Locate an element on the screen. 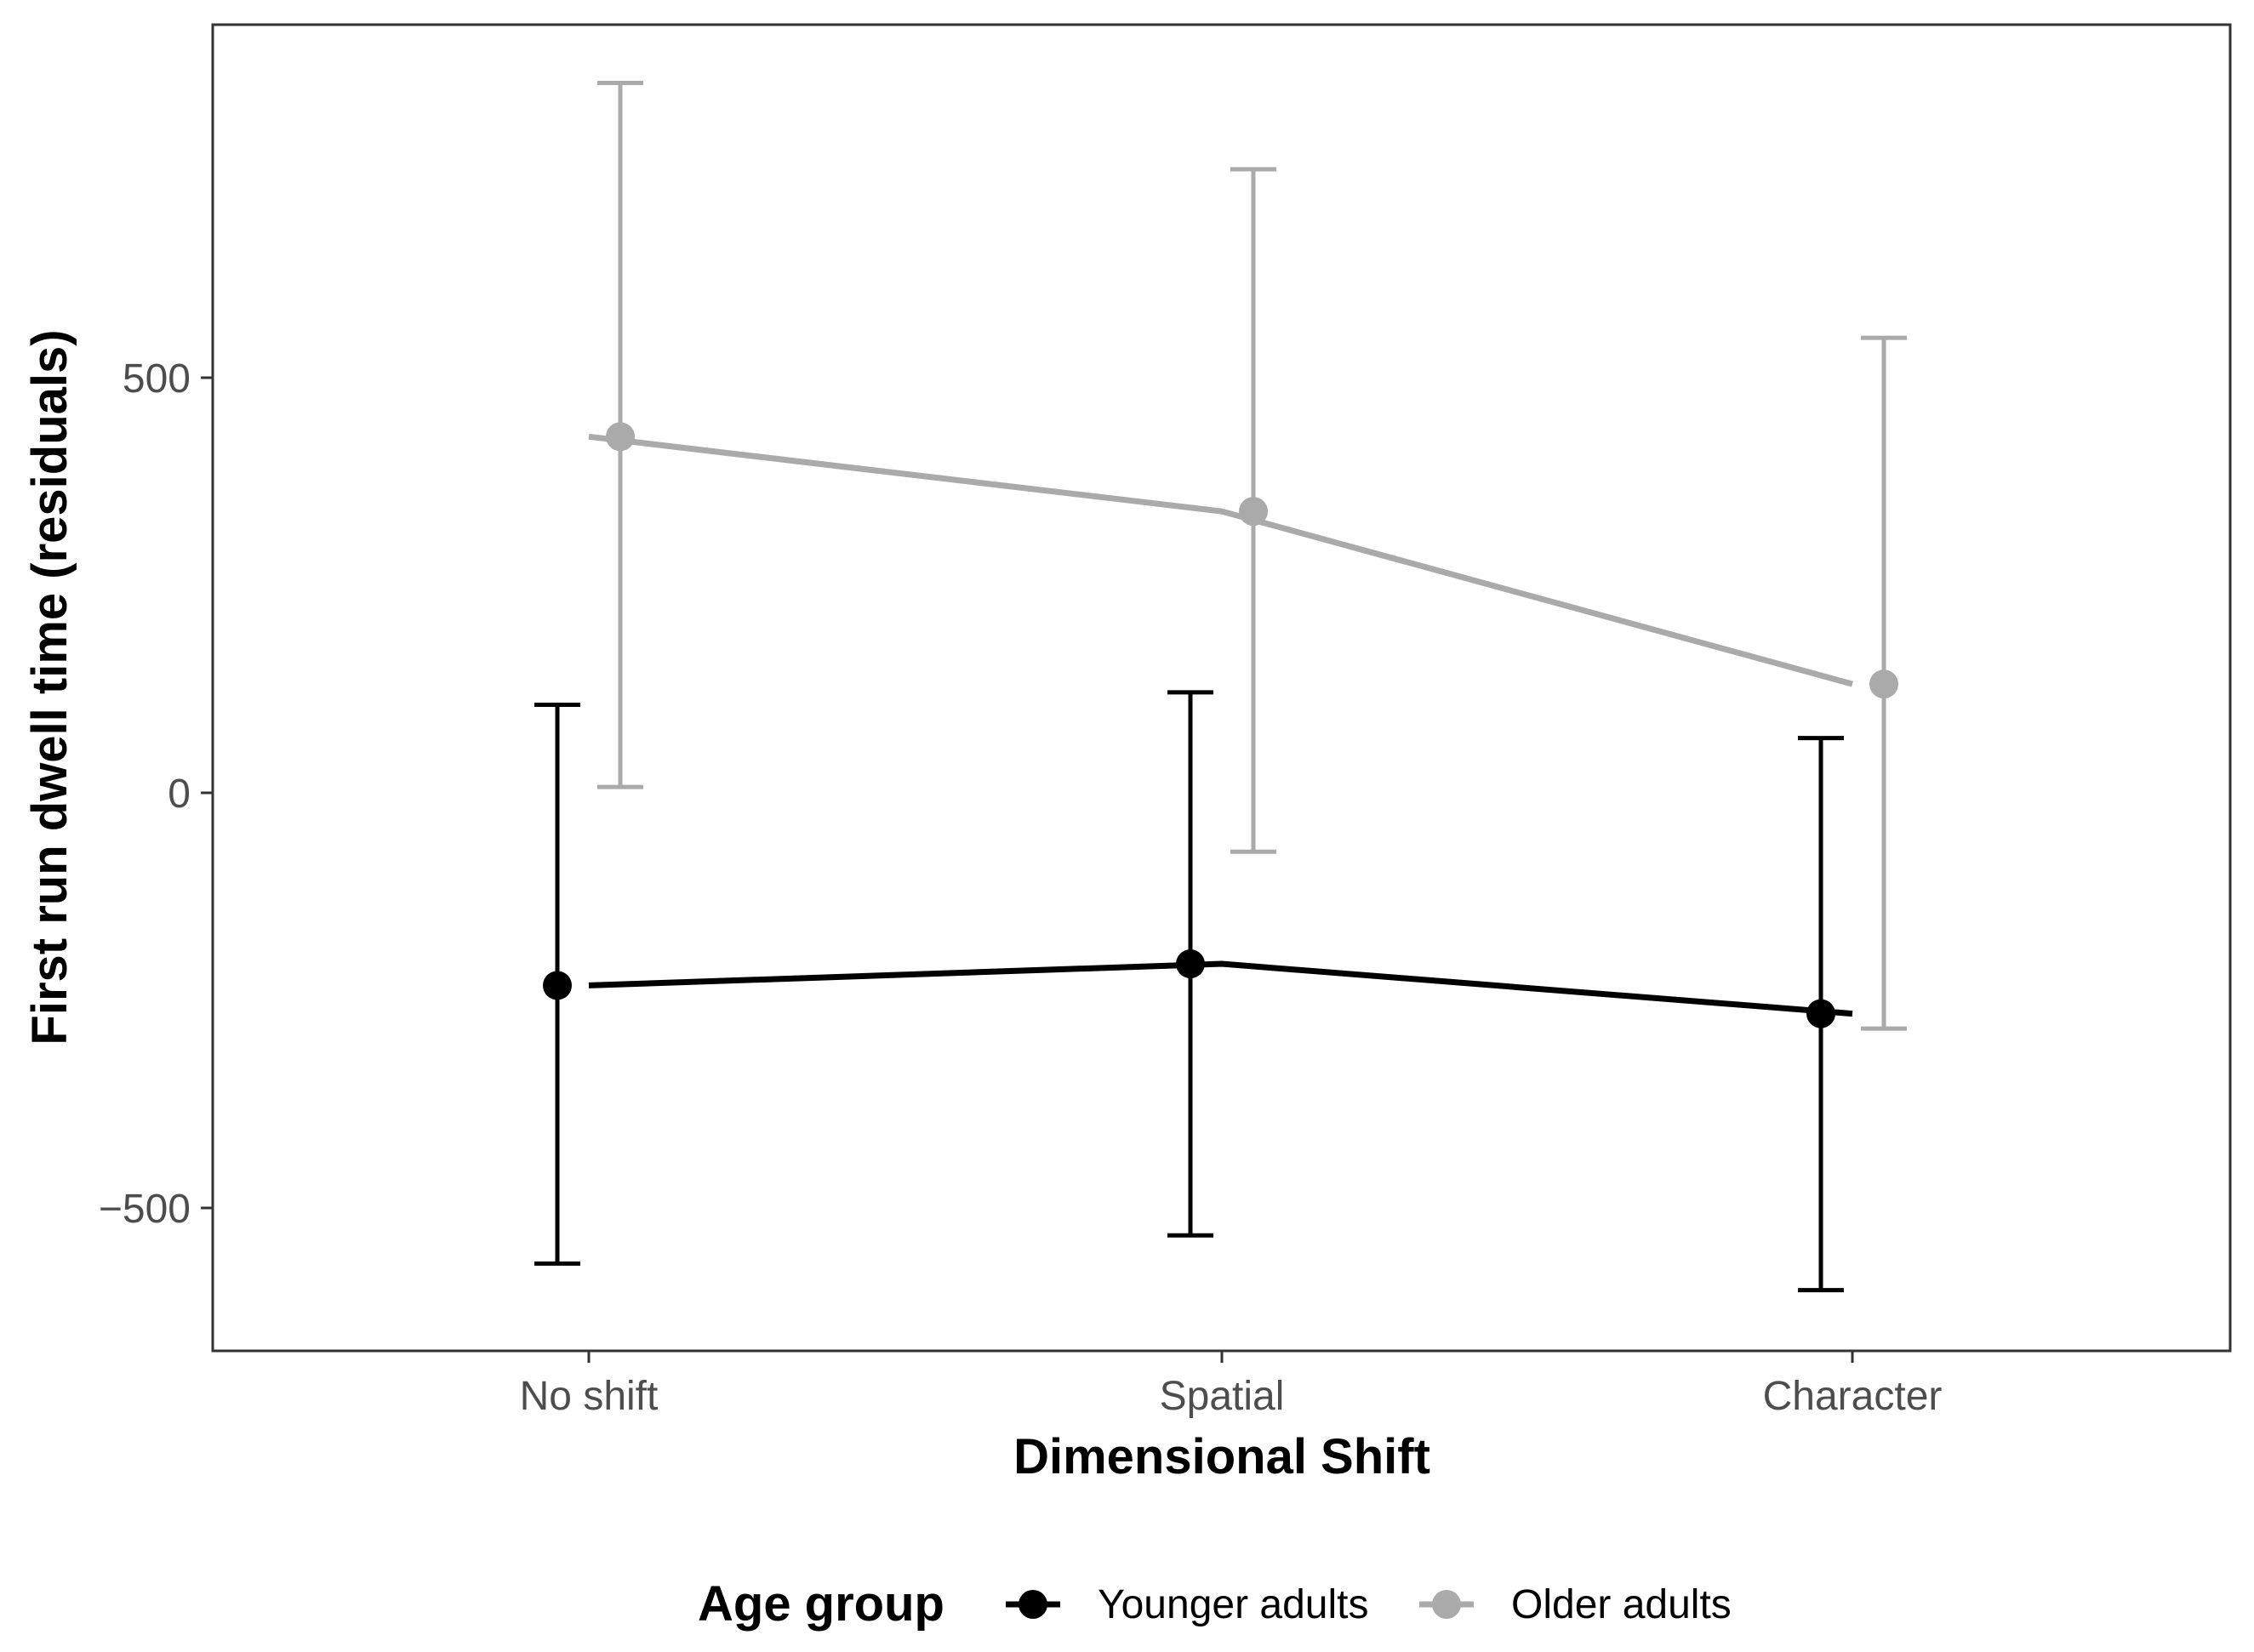 Image resolution: width=2254 pixels, height=1652 pixels. legend-label: Older adults is located at coordinates (1621, 1604).